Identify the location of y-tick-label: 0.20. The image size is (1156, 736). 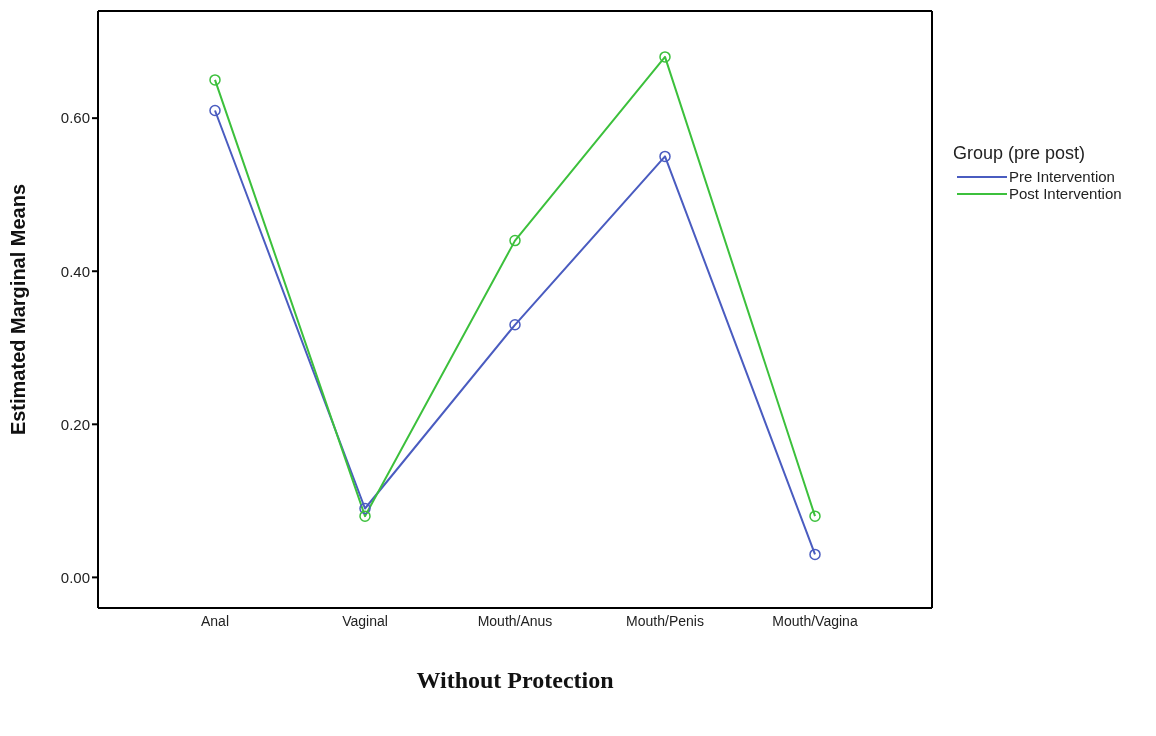
(75, 424).